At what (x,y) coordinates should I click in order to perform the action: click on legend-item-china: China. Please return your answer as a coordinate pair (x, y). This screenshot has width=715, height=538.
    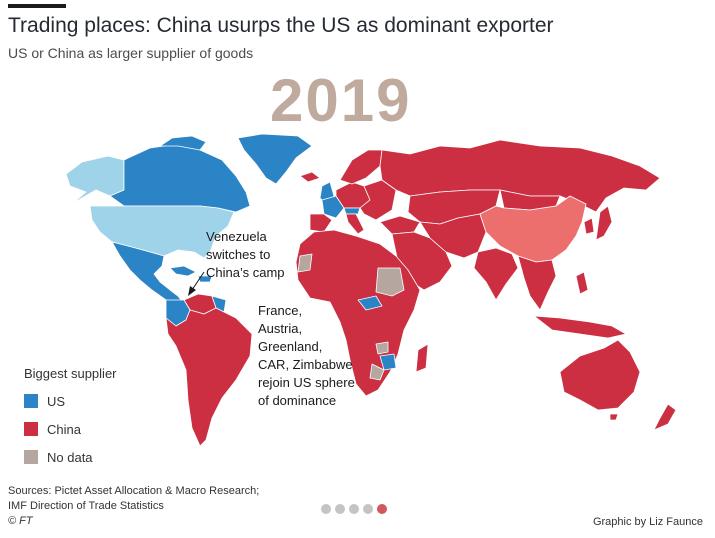
    Looking at the image, I should click on (70, 429).